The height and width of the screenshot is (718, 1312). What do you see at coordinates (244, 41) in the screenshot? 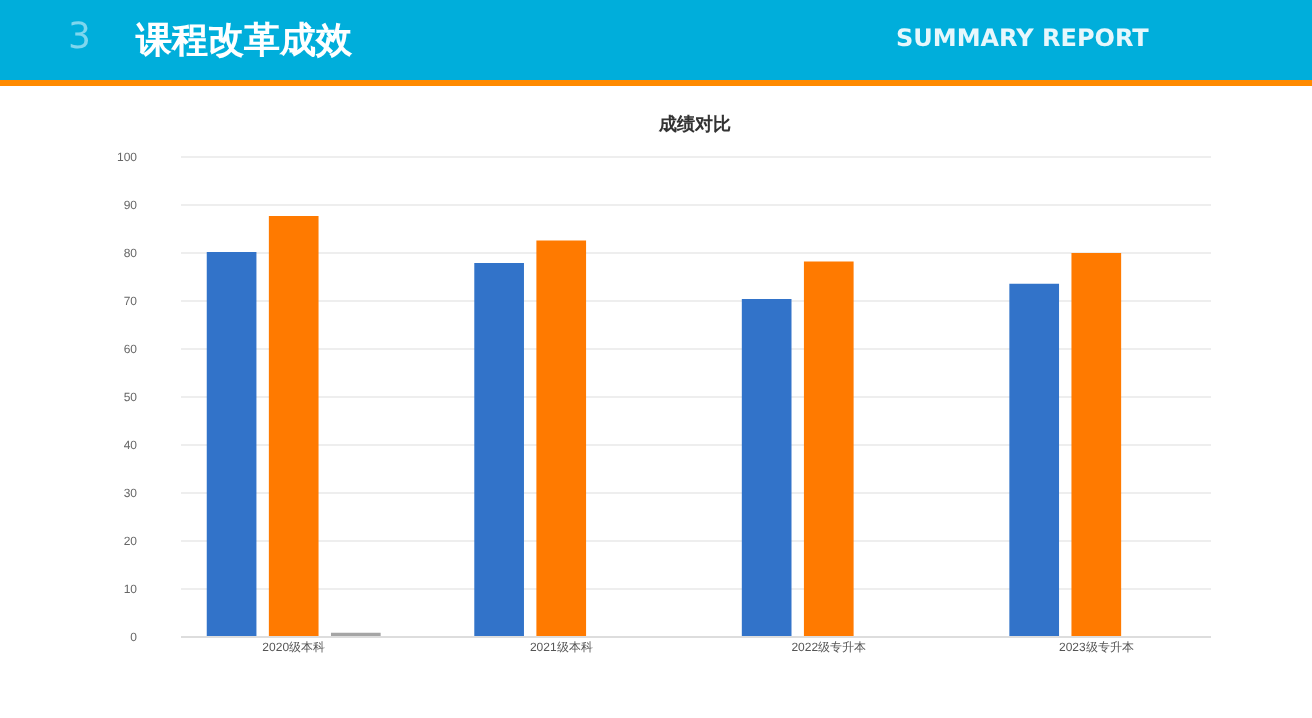
I see `text: 课程改革成效` at bounding box center [244, 41].